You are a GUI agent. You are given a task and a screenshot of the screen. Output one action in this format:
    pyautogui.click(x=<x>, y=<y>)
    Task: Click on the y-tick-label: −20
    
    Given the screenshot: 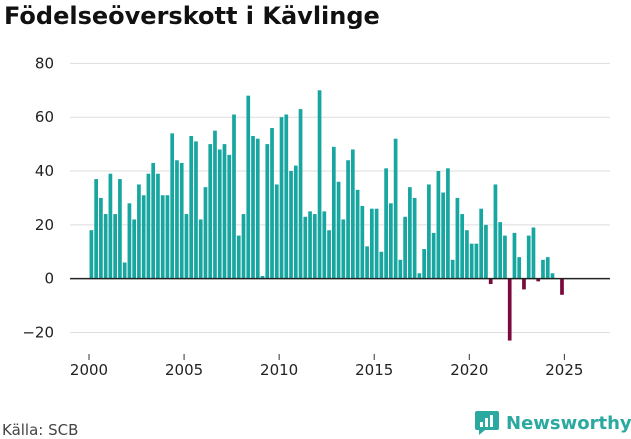 What is the action you would take?
    pyautogui.click(x=38, y=332)
    